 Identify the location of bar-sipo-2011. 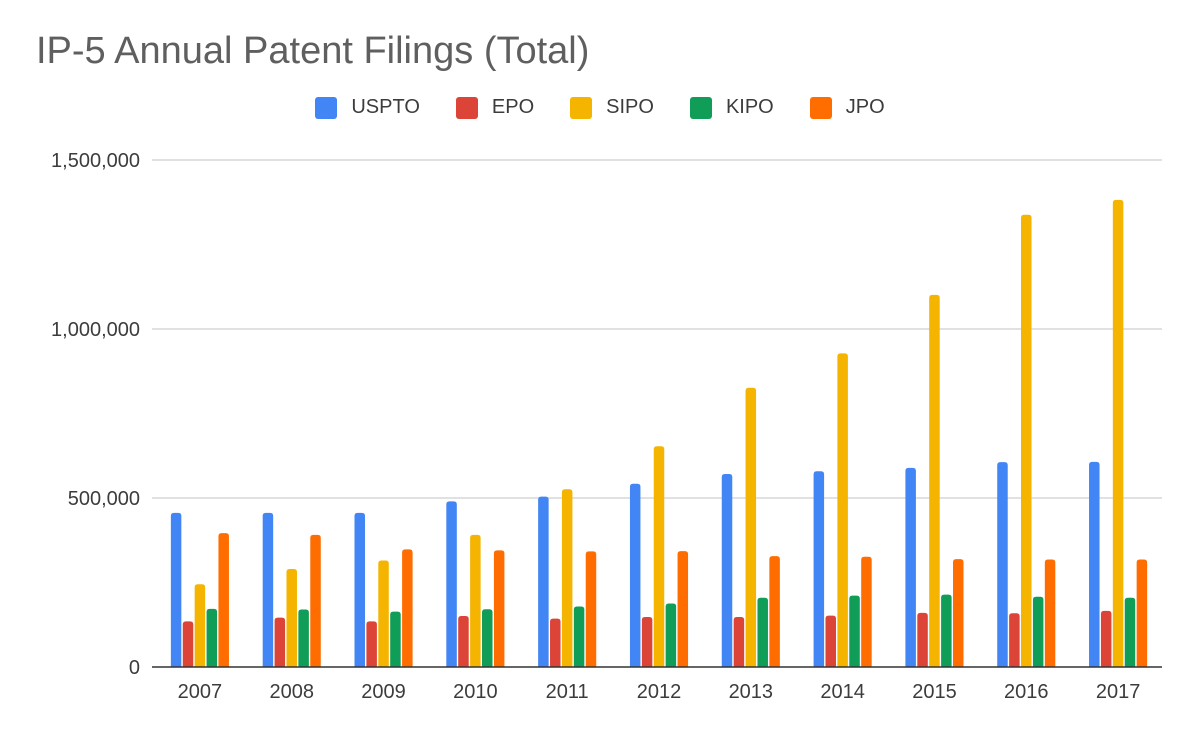
(567, 578).